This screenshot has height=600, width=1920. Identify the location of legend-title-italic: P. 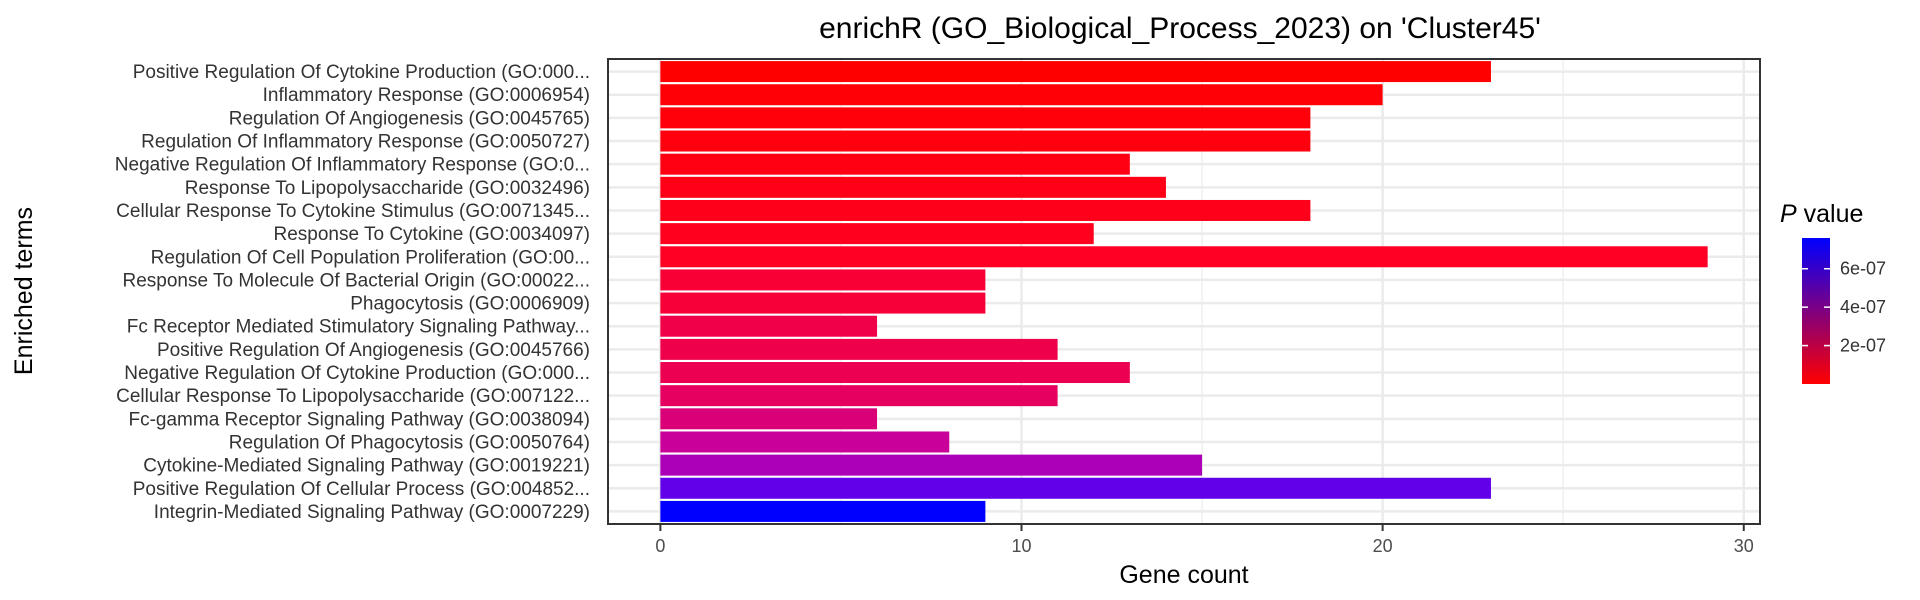
(1788, 214).